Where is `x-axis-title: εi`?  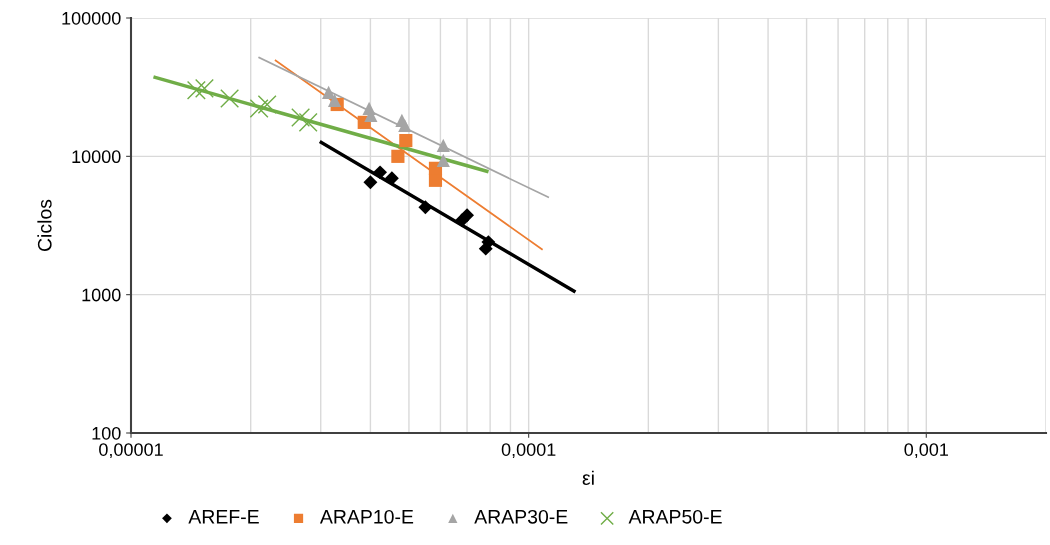 x-axis-title: εi is located at coordinates (588, 477).